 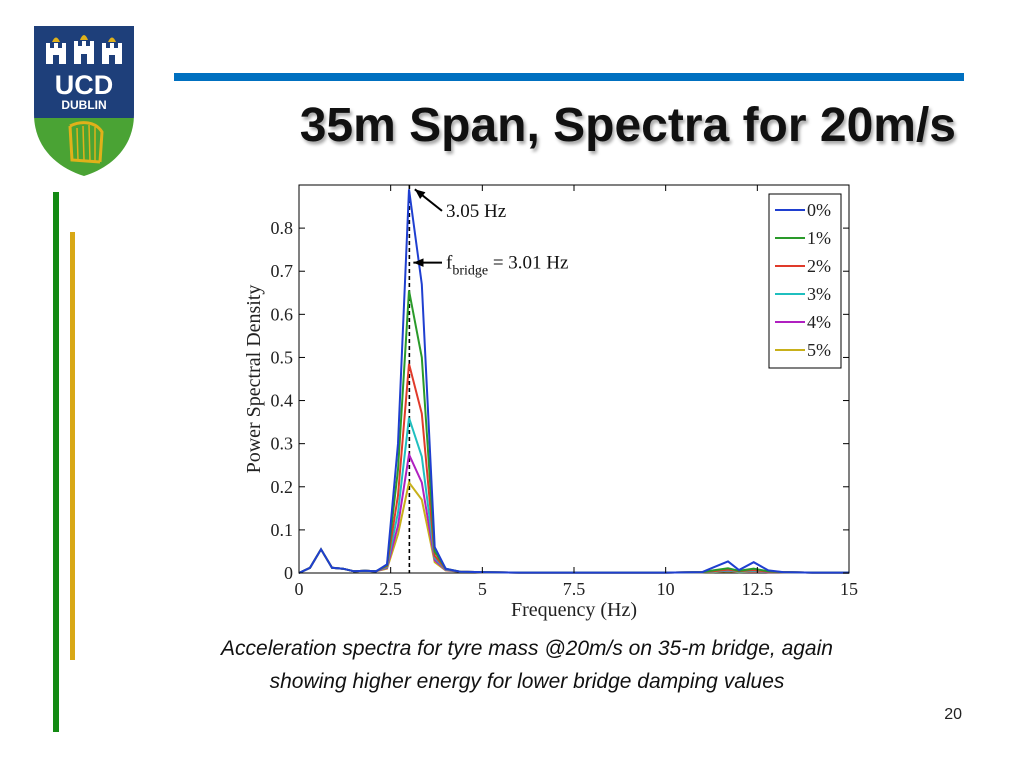 What do you see at coordinates (819, 266) in the screenshot?
I see `legend-entry: 2%` at bounding box center [819, 266].